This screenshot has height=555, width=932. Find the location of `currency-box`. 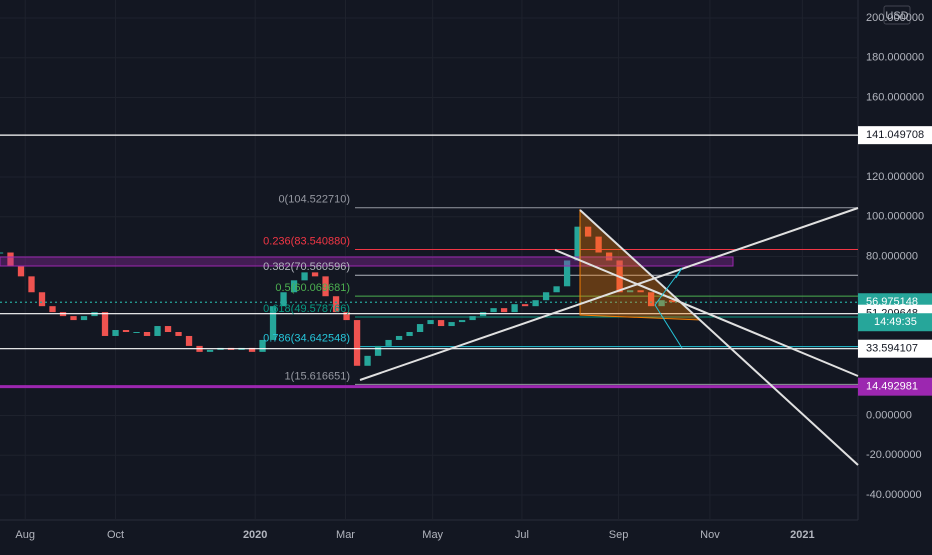

currency-box is located at coordinates (897, 15).